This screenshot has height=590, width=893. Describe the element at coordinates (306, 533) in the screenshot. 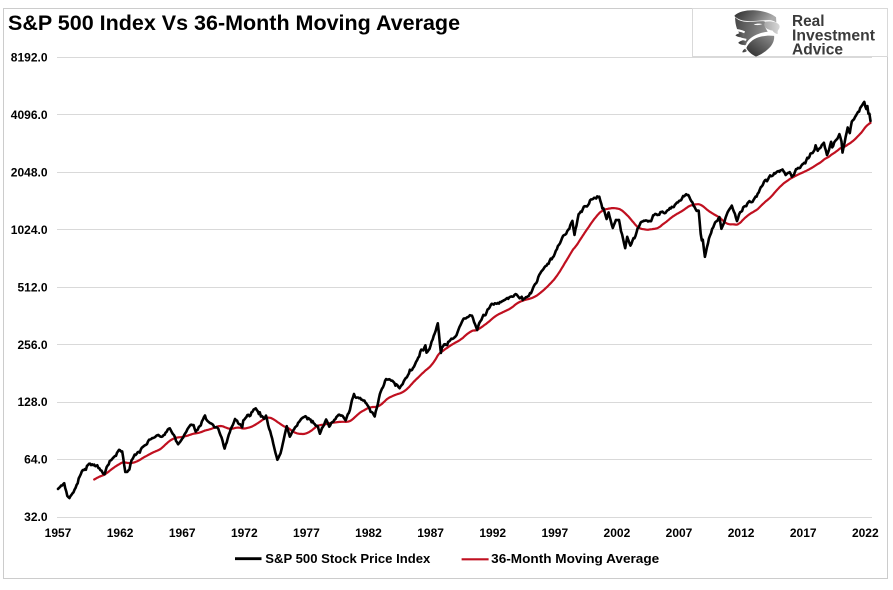

I see `svg-text: 1977` at that location.